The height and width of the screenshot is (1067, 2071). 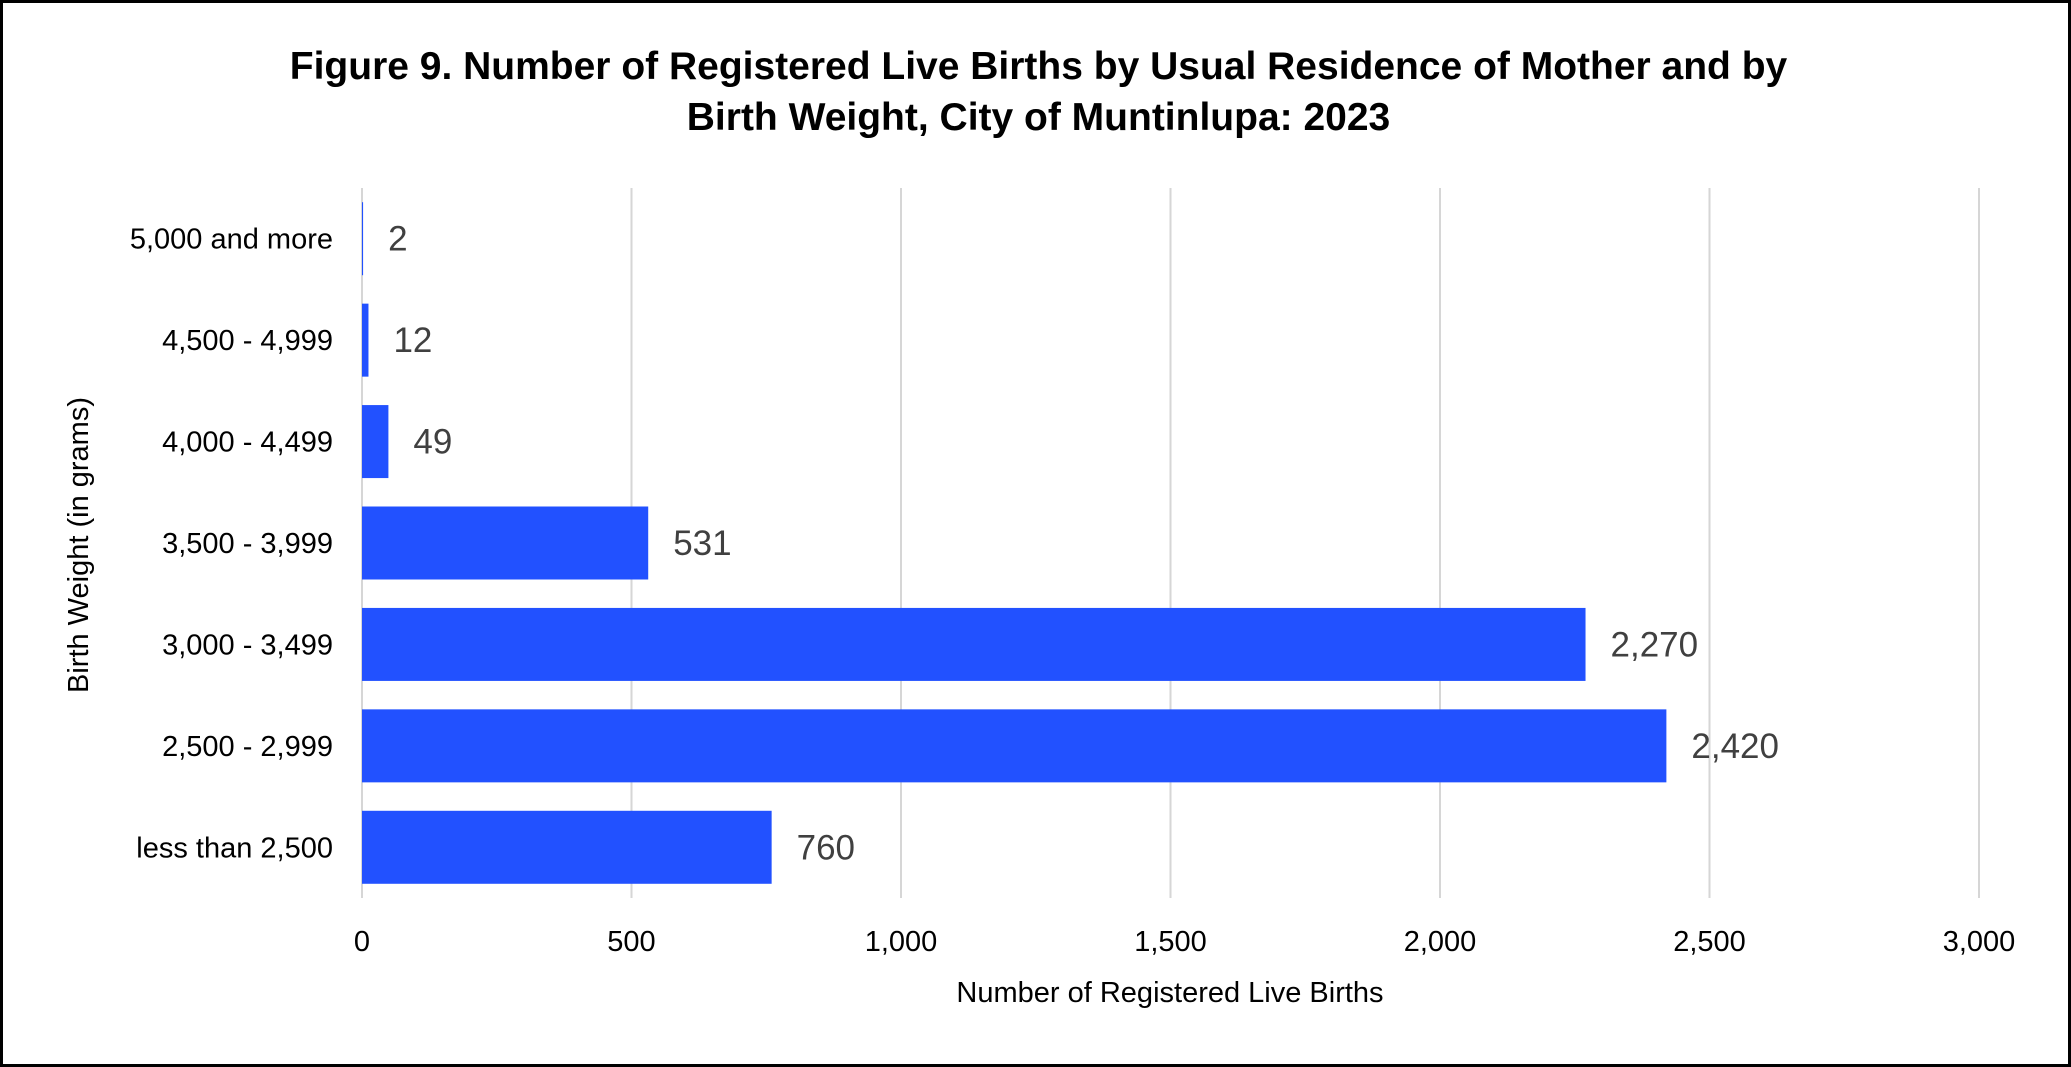 What do you see at coordinates (1655, 644) in the screenshot?
I see `value-label: 2,270` at bounding box center [1655, 644].